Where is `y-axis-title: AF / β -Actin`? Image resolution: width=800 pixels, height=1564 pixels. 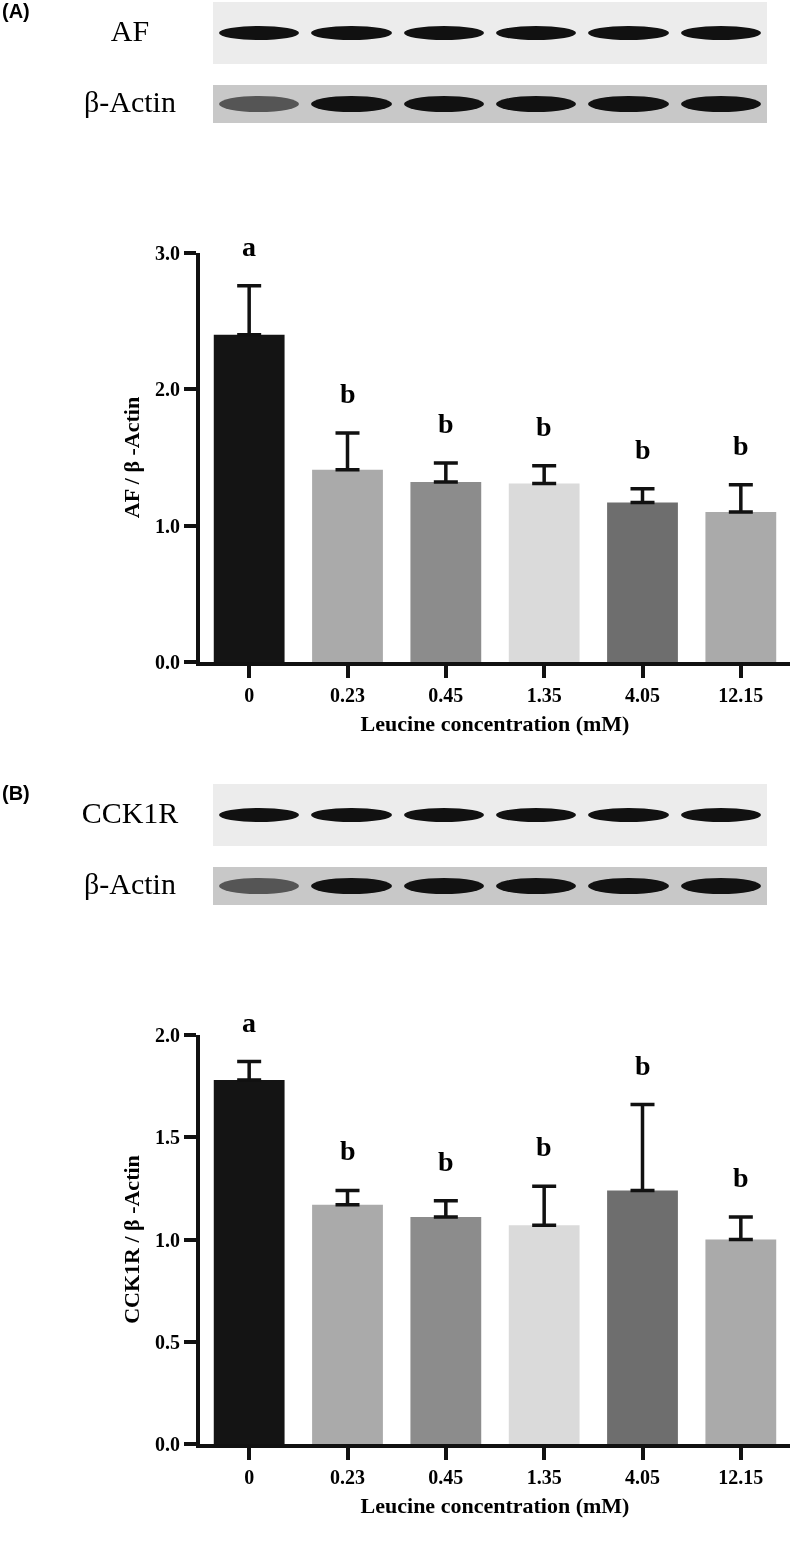
y-axis-title: AF / β -Actin is located at coordinates (132, 457).